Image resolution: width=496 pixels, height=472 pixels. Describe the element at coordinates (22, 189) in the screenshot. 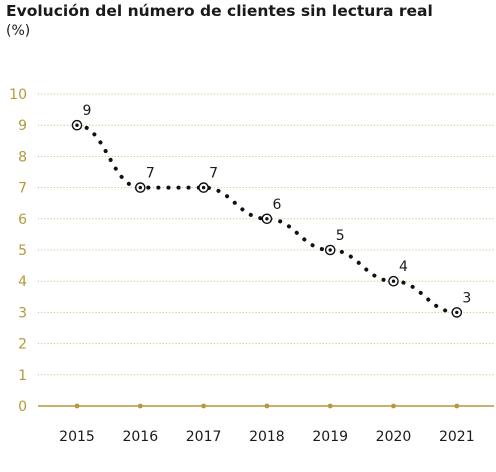

I see `y-tick-label: 7` at that location.